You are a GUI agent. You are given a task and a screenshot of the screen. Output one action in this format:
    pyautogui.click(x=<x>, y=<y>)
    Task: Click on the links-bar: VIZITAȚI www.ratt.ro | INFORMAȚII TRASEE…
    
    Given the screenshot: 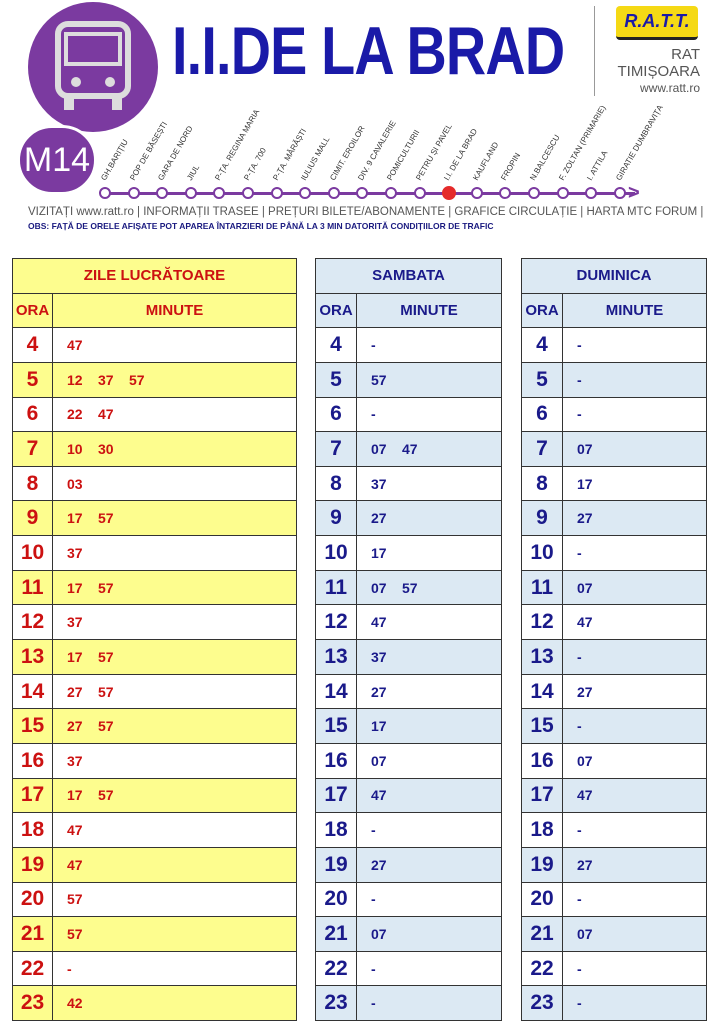 What is the action you would take?
    pyautogui.click(x=366, y=212)
    